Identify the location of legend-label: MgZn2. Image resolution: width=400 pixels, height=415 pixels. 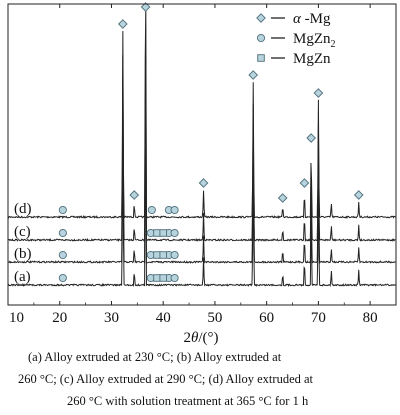
(314, 40).